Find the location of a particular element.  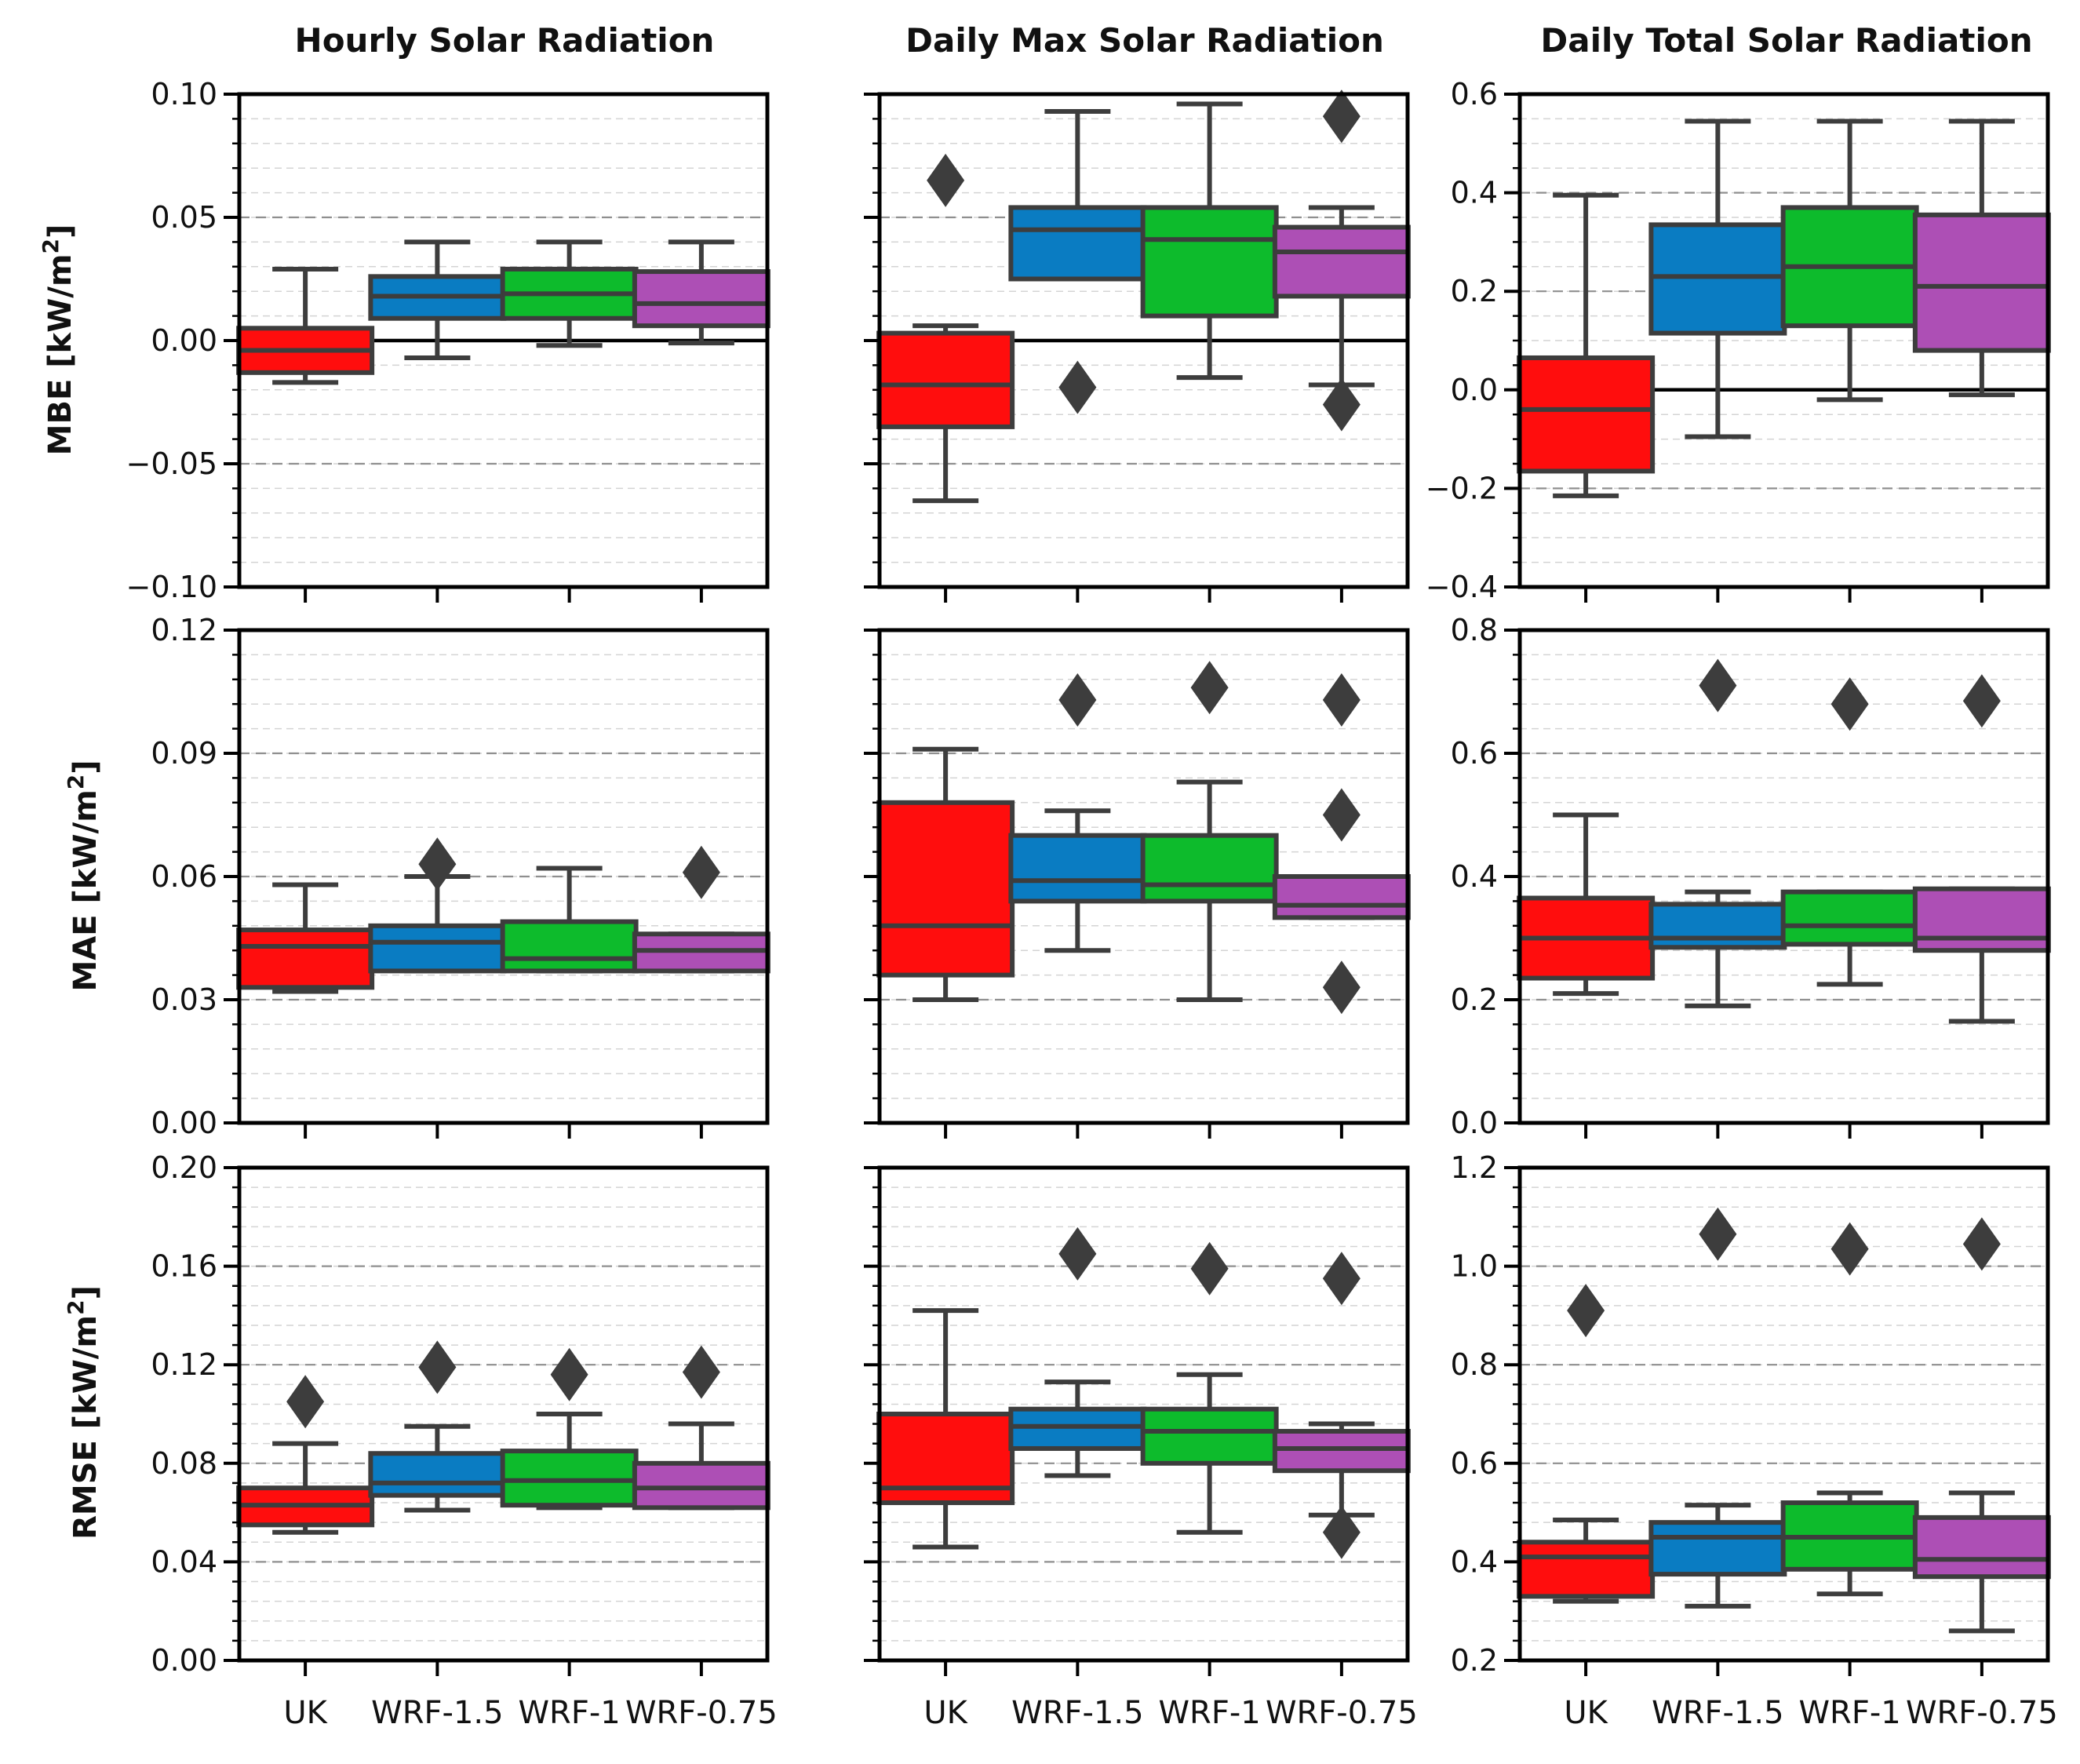

row-label-mbe-unit: [kW/m is located at coordinates (60, 310).